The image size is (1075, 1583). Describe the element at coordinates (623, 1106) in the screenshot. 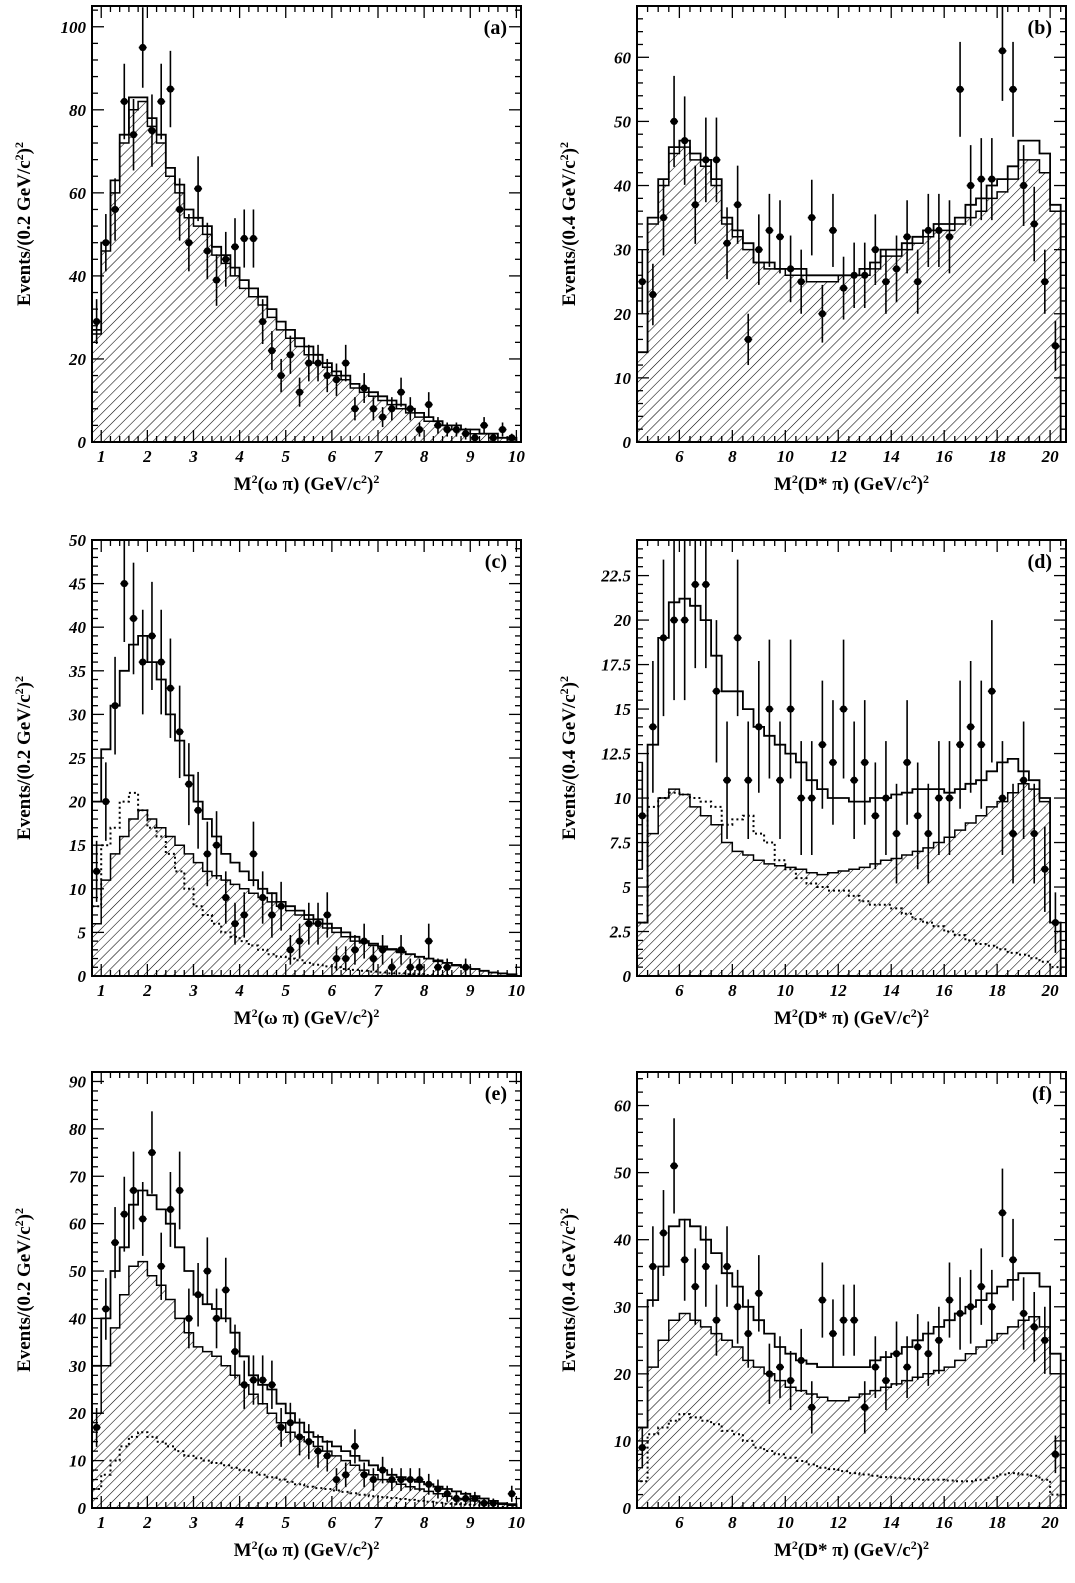

I see `y-tick-label: 60` at that location.